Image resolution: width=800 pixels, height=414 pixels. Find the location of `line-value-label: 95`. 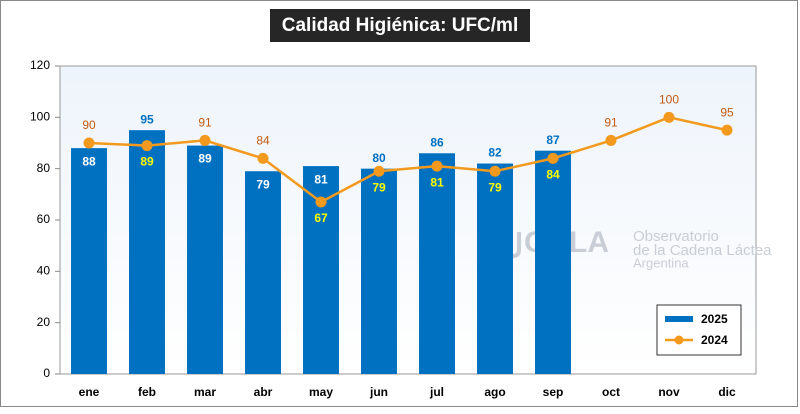

line-value-label: 95 is located at coordinates (727, 112).